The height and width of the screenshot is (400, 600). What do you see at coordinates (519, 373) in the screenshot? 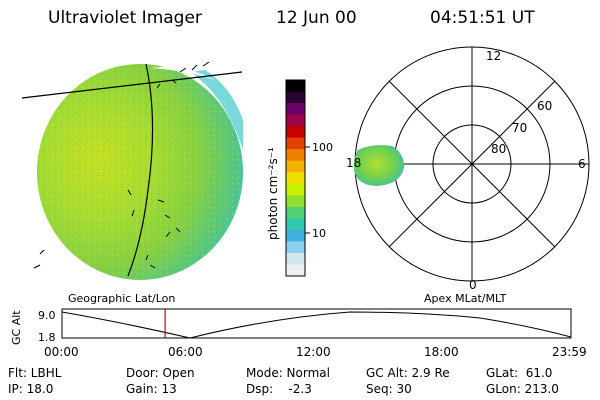
I see `glat-info: GLat: 61.0` at bounding box center [519, 373].